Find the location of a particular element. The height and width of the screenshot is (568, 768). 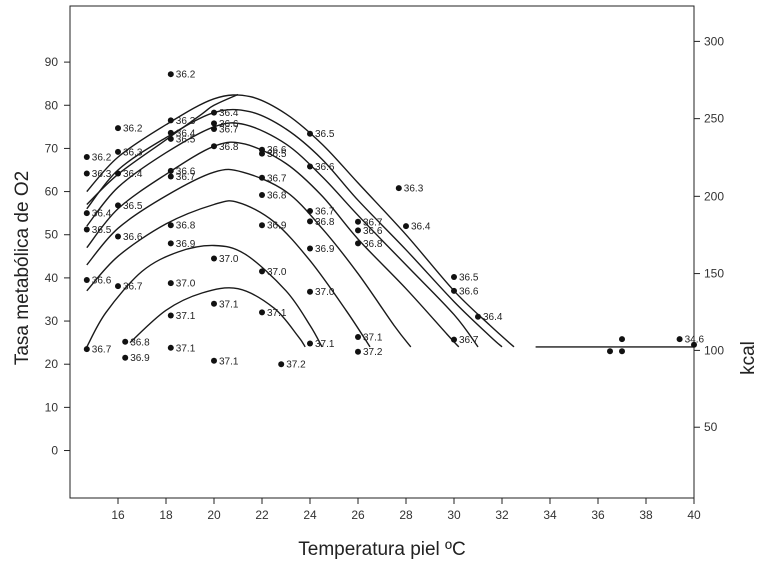

x-tick-label: 34 is located at coordinates (550, 515).